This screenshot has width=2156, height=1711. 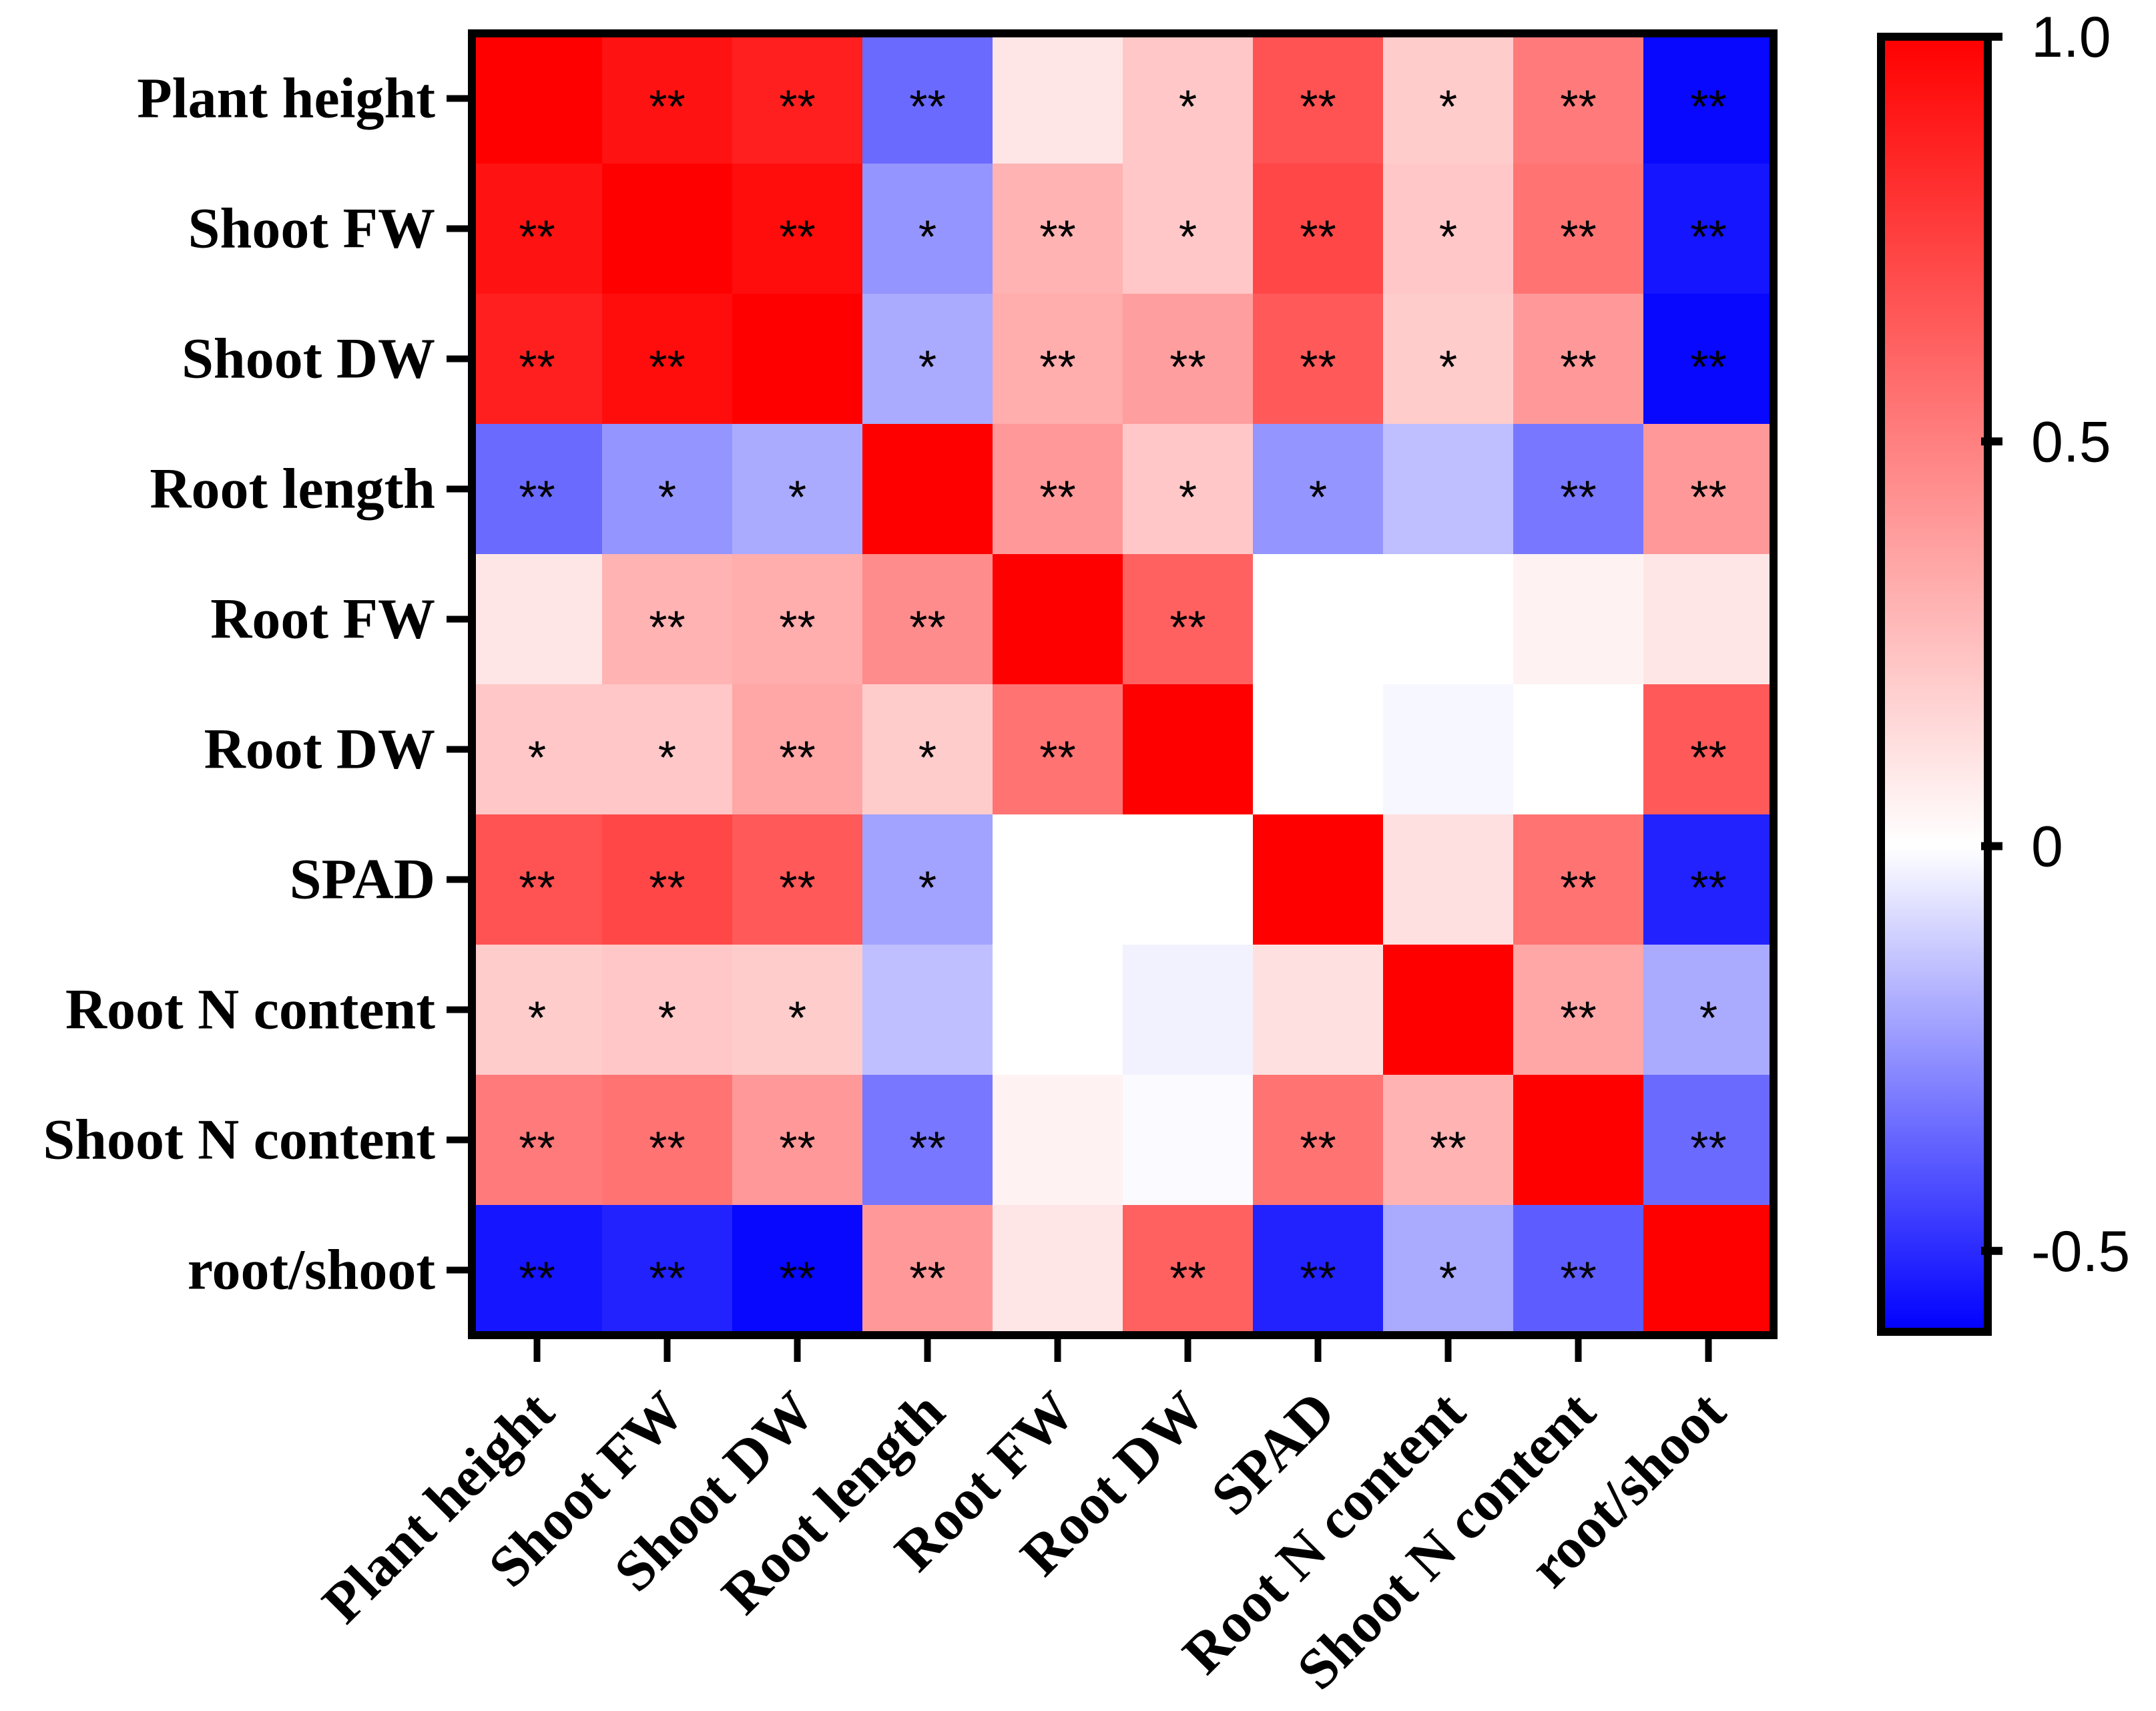 I want to click on significance-spad-root-shoot: **, so click(x=1708, y=888).